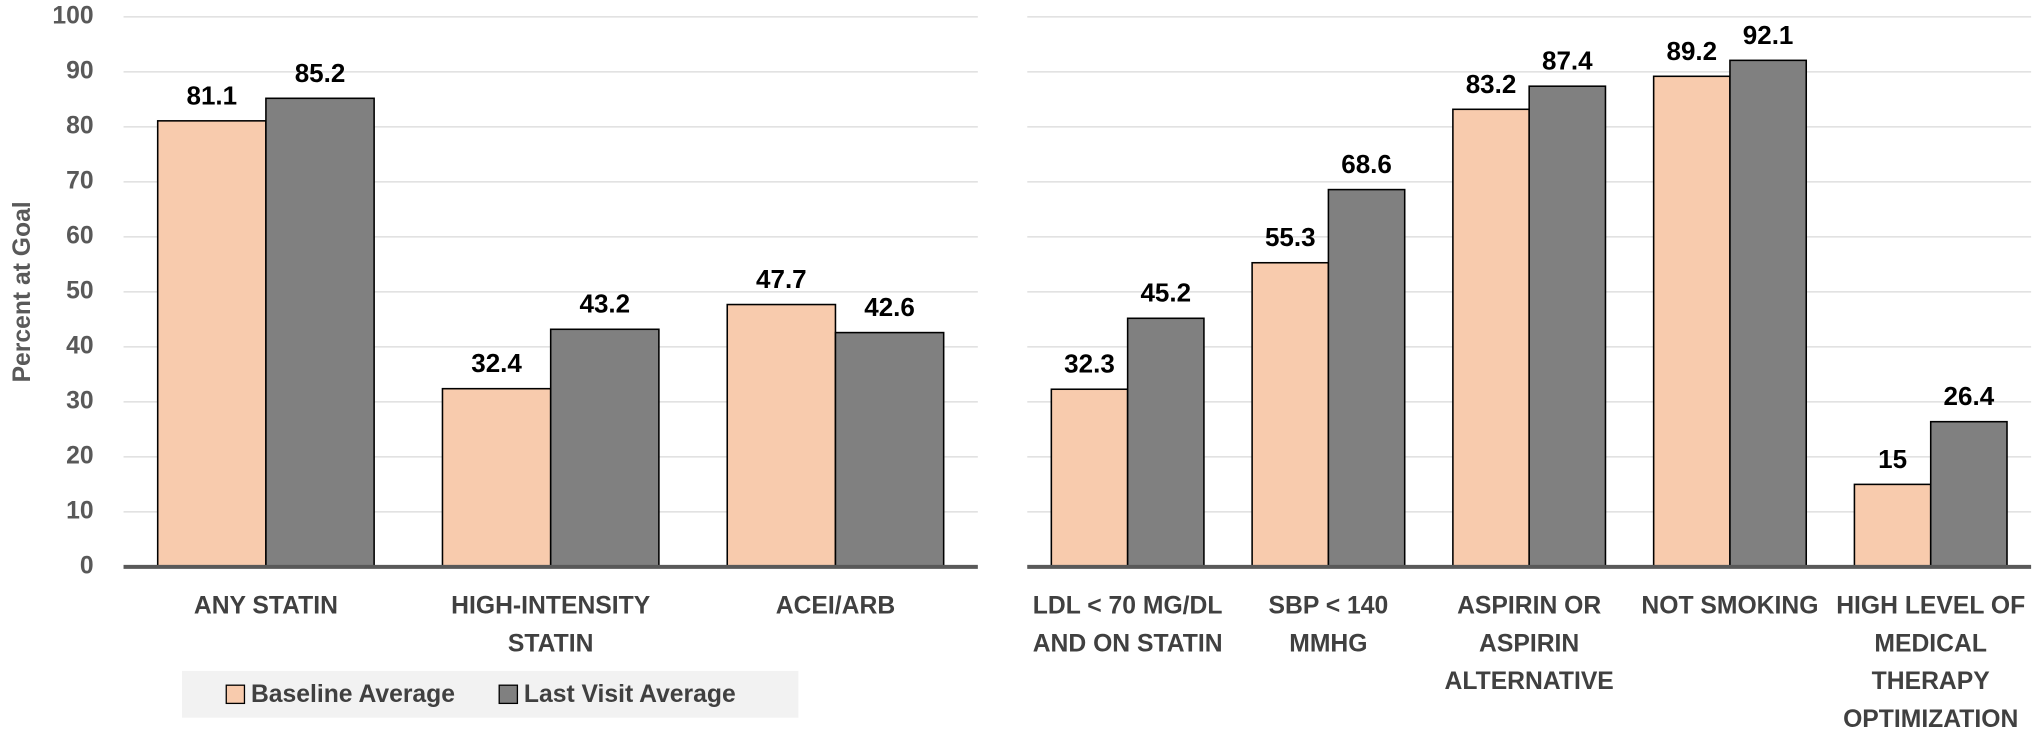 The image size is (2035, 732). What do you see at coordinates (79, 290) in the screenshot?
I see `y-tick-label: 50` at bounding box center [79, 290].